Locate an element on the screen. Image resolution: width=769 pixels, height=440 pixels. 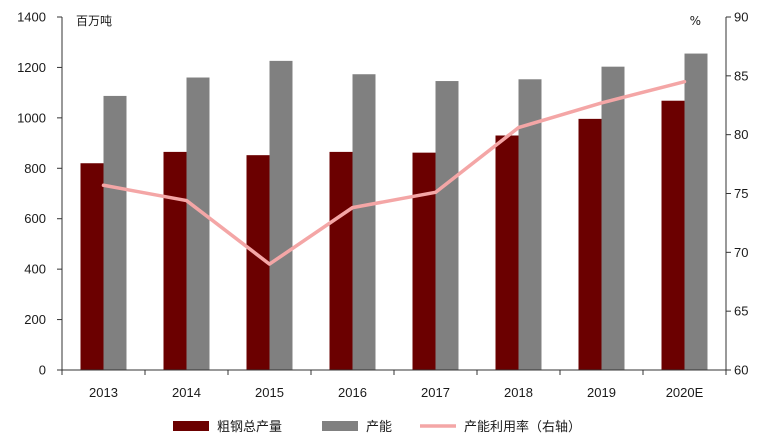
x-tick-label: 2014 is located at coordinates (186, 392).